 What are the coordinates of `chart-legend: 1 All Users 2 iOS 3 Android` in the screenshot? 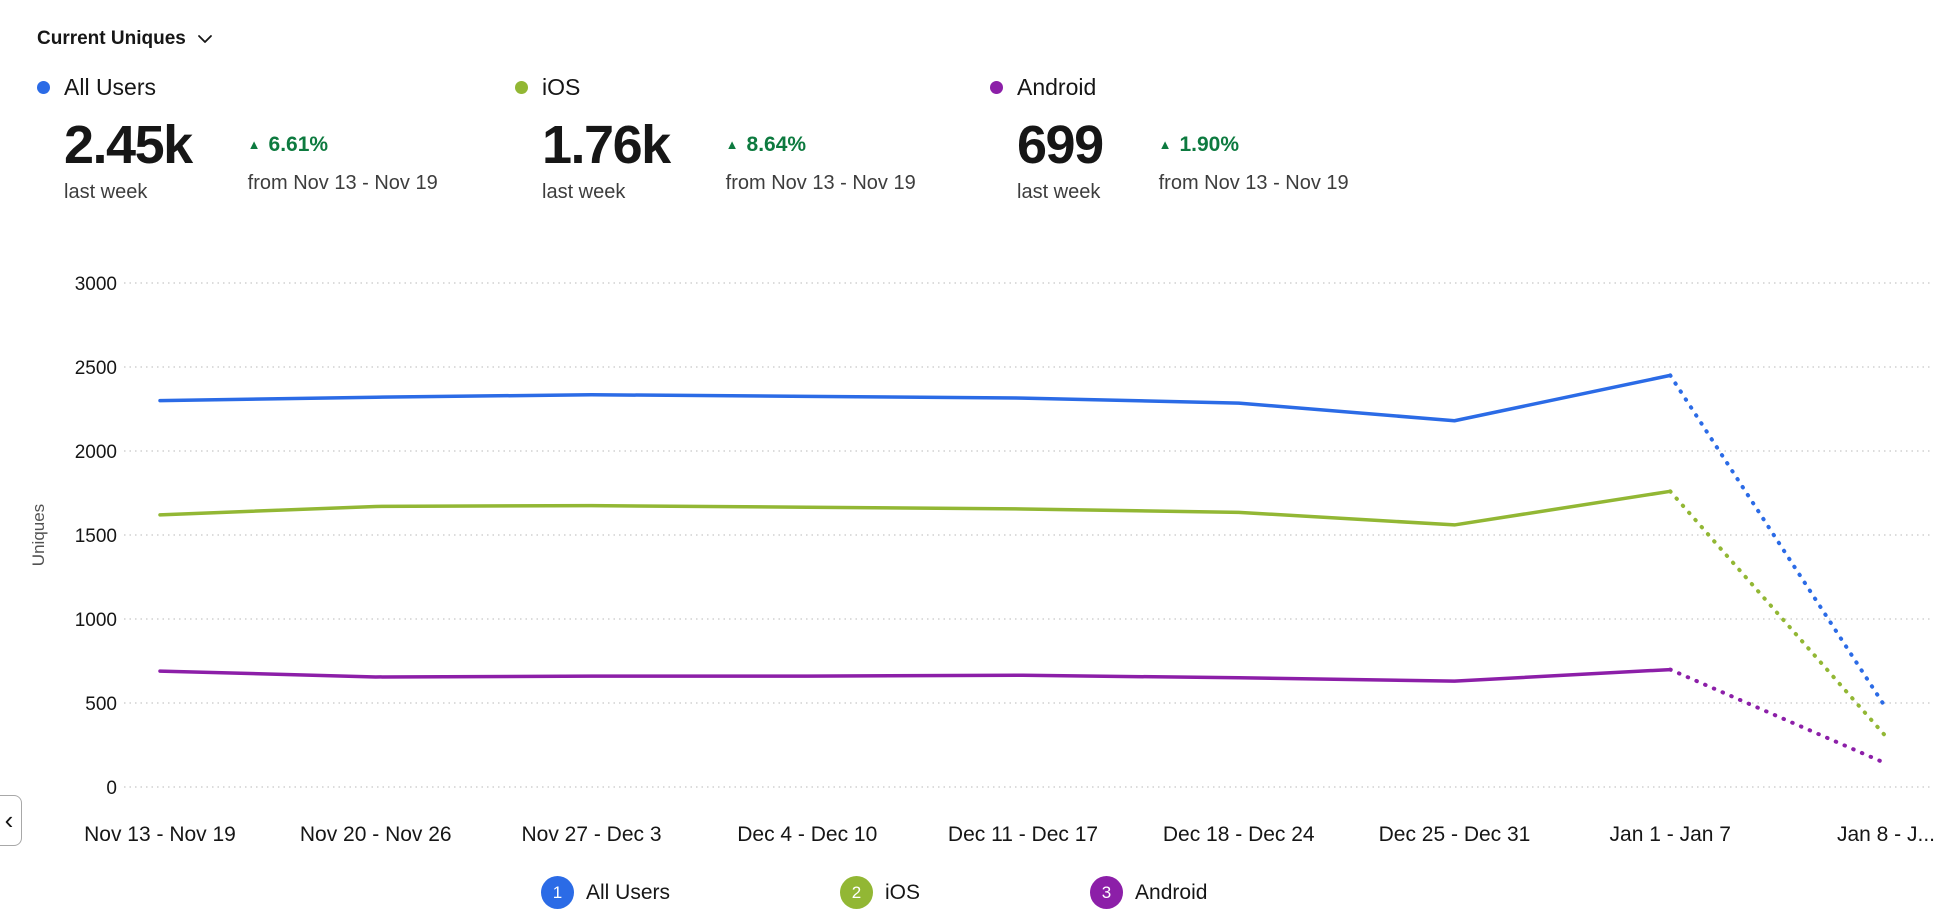 It's located at (874, 892).